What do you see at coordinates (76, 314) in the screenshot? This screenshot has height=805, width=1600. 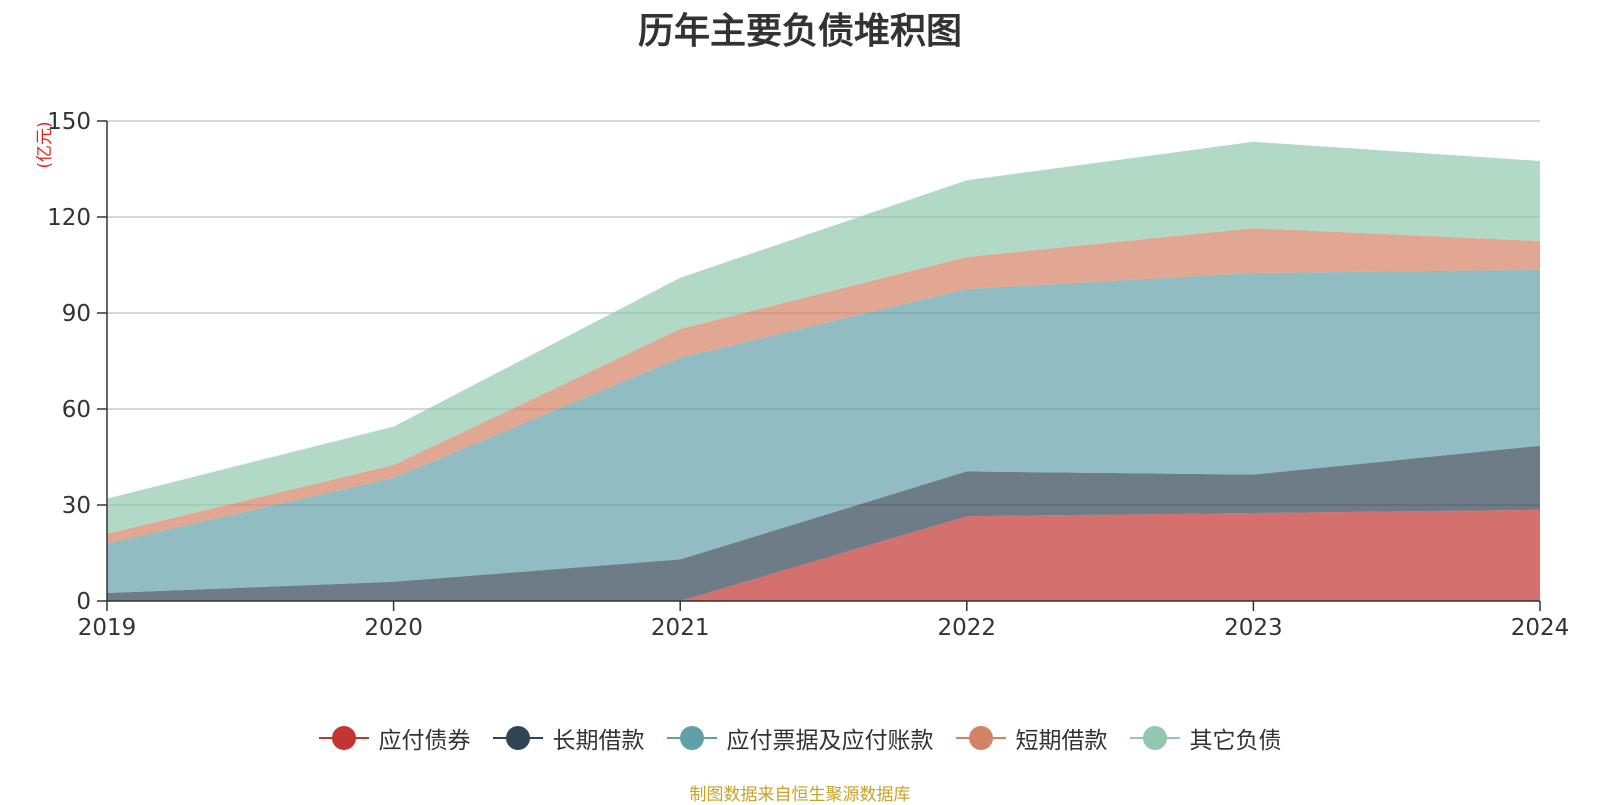 I see `y-tick-label: 90` at bounding box center [76, 314].